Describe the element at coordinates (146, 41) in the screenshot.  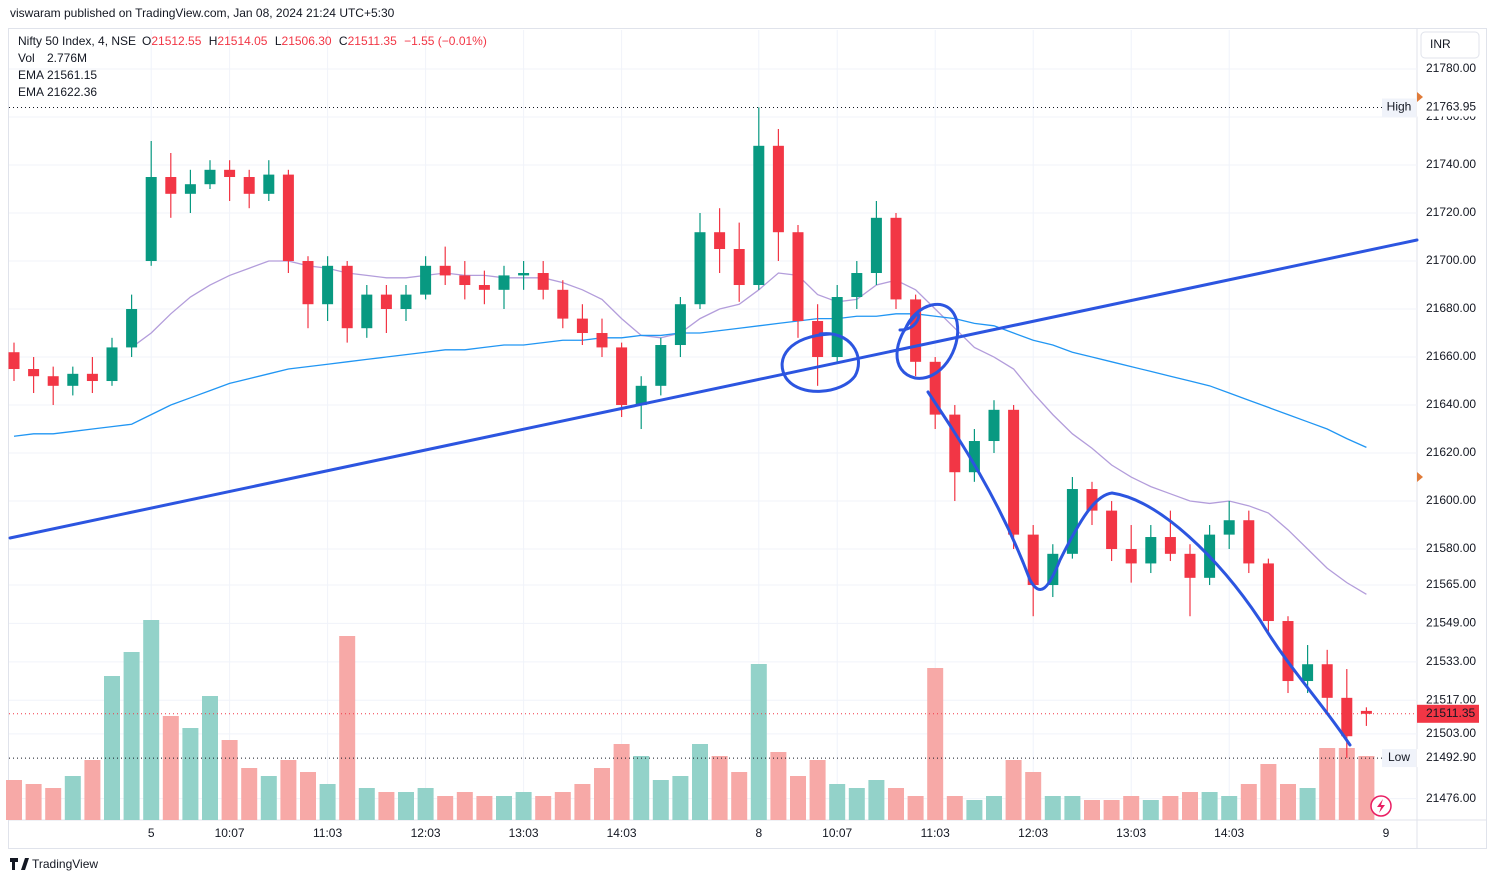
I see `legend-tag: O` at that location.